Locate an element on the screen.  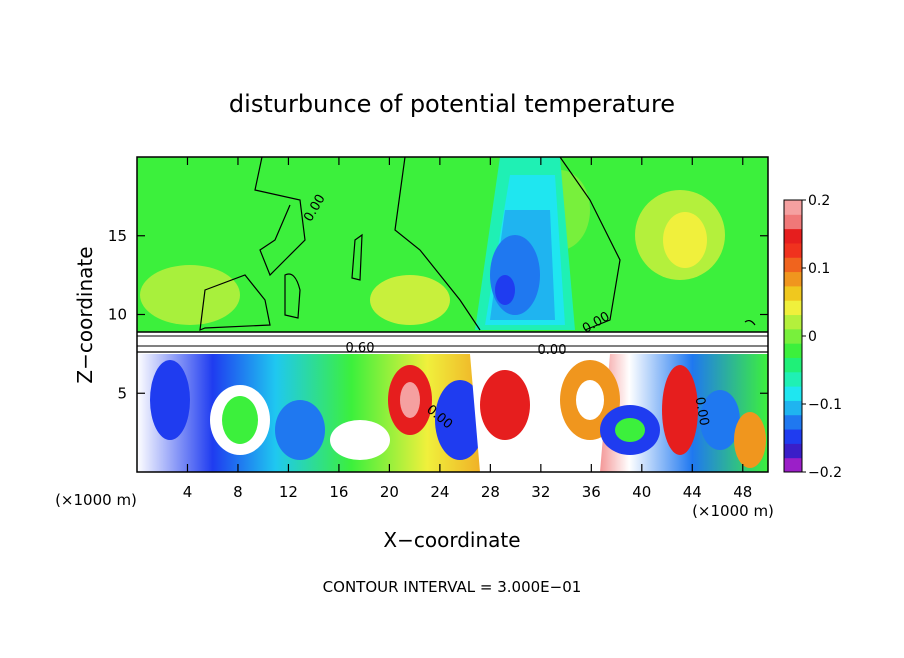
x-tick-label: 36 is located at coordinates (591, 492).